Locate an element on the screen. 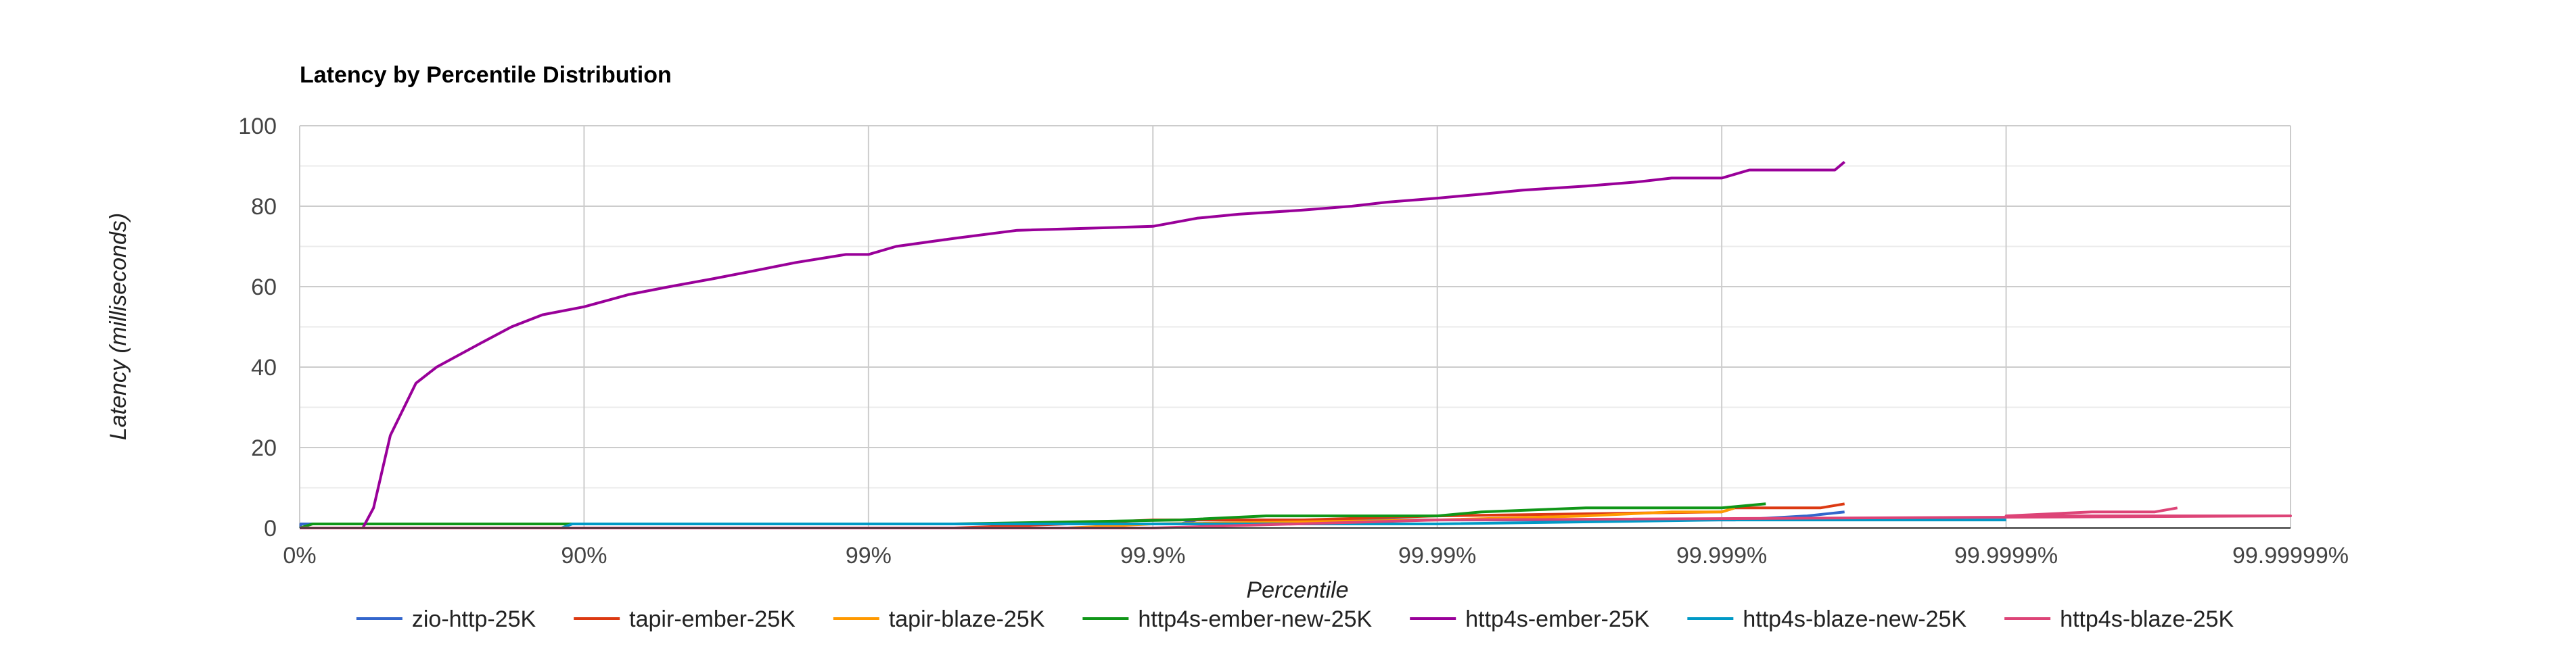  legend-label: http4s-blaze-new-25K is located at coordinates (1855, 619).